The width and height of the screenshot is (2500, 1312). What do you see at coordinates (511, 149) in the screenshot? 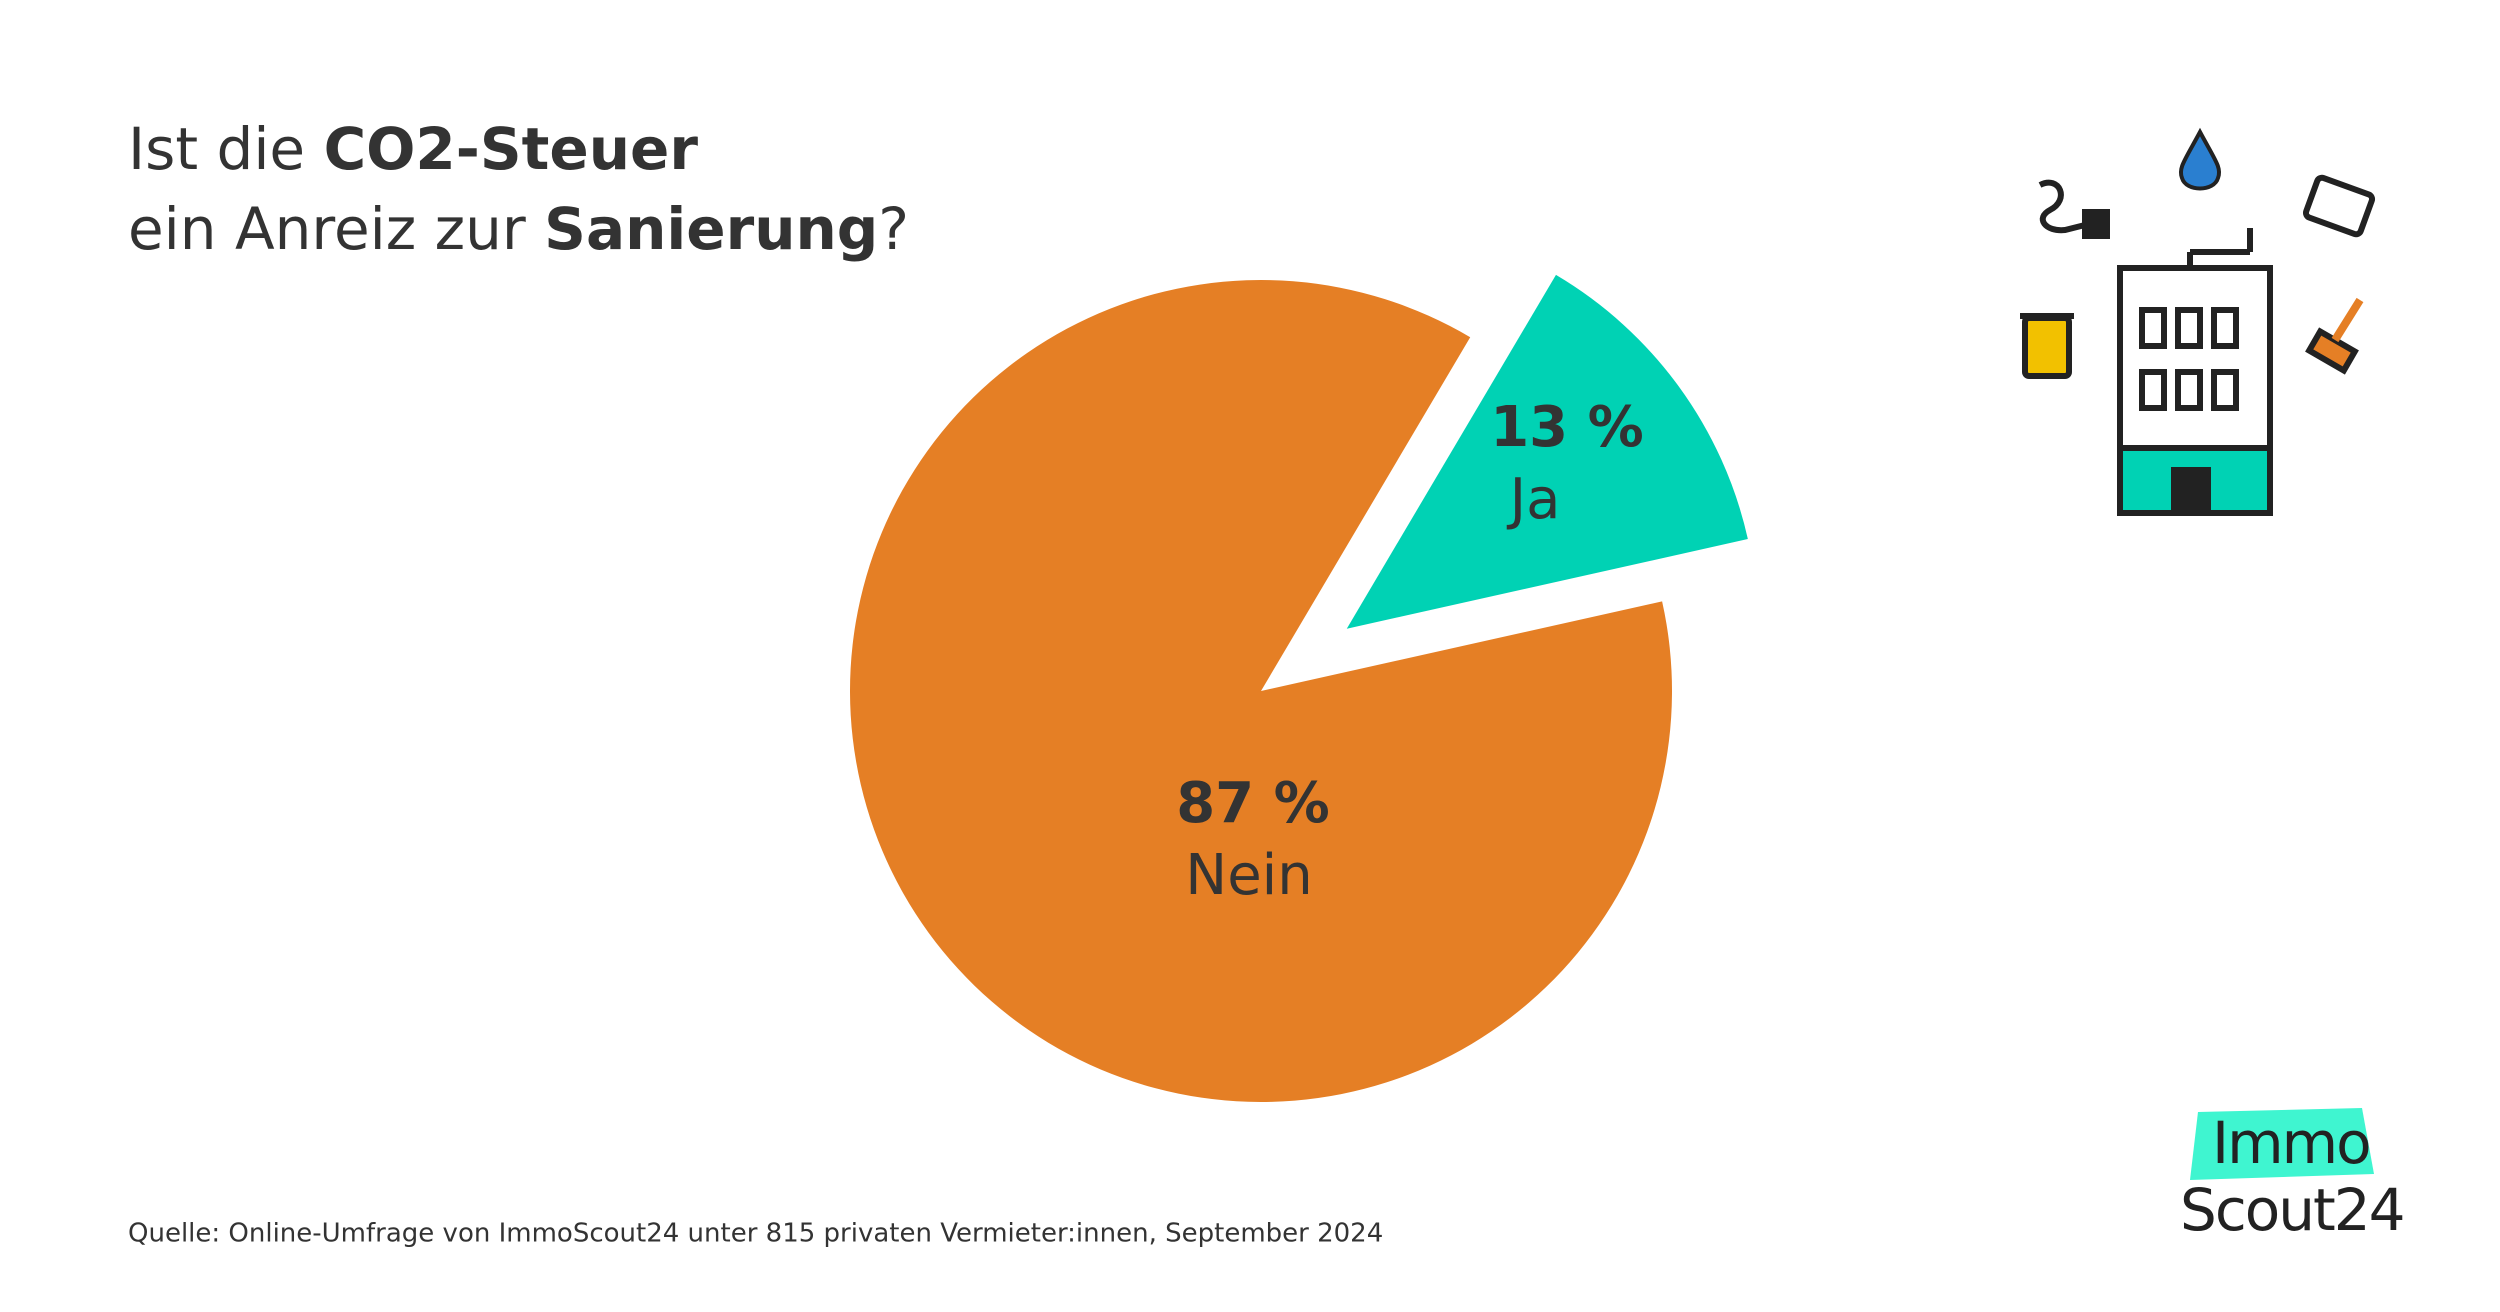
I see `title-part: CO2-Steuer` at bounding box center [511, 149].